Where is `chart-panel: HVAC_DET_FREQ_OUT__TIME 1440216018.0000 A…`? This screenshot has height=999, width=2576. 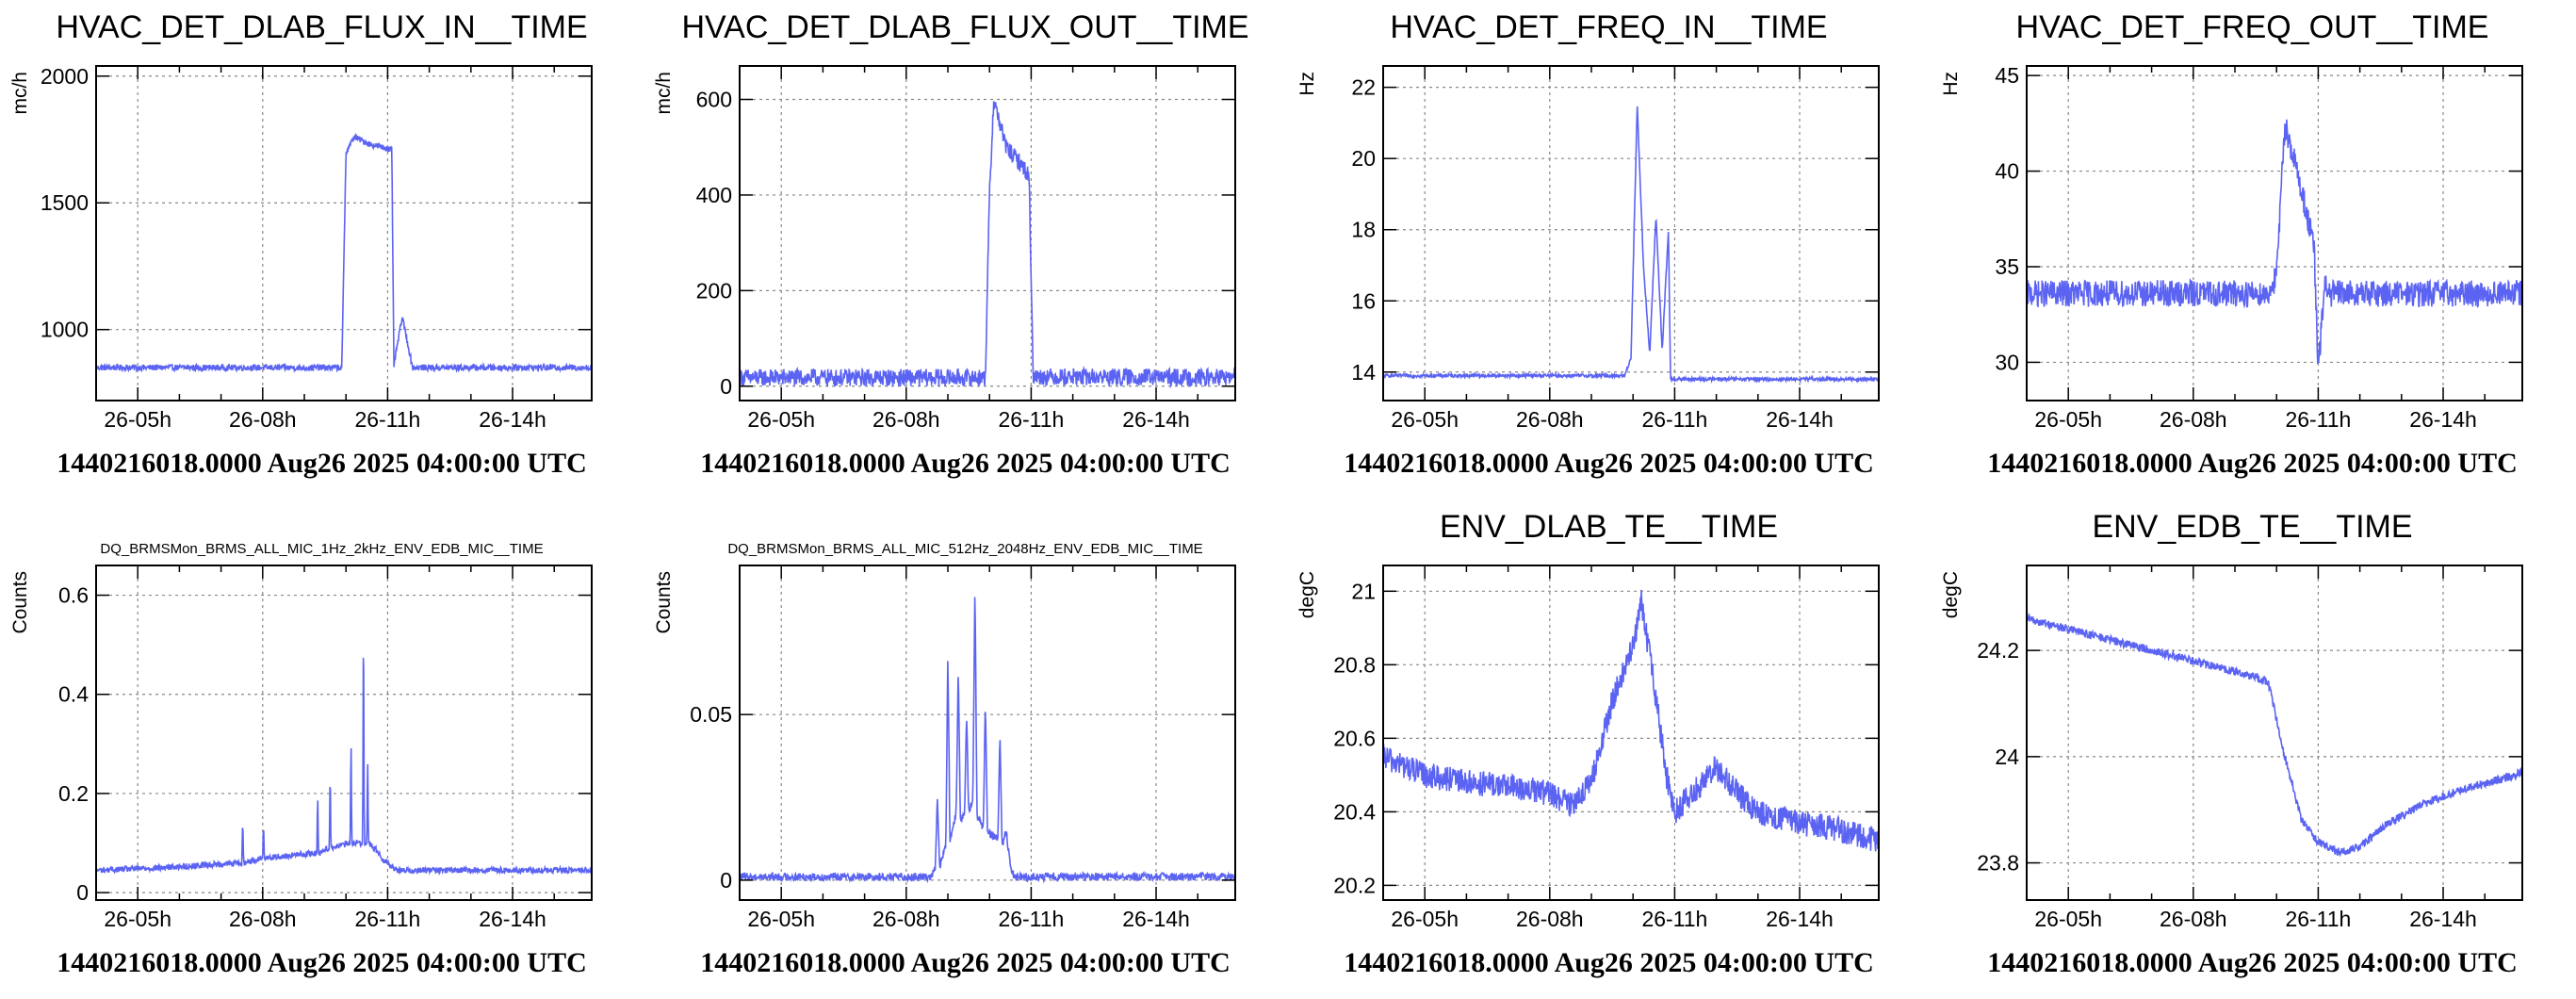 chart-panel: HVAC_DET_FREQ_OUT__TIME 1440216018.0000 A… is located at coordinates (2252, 250).